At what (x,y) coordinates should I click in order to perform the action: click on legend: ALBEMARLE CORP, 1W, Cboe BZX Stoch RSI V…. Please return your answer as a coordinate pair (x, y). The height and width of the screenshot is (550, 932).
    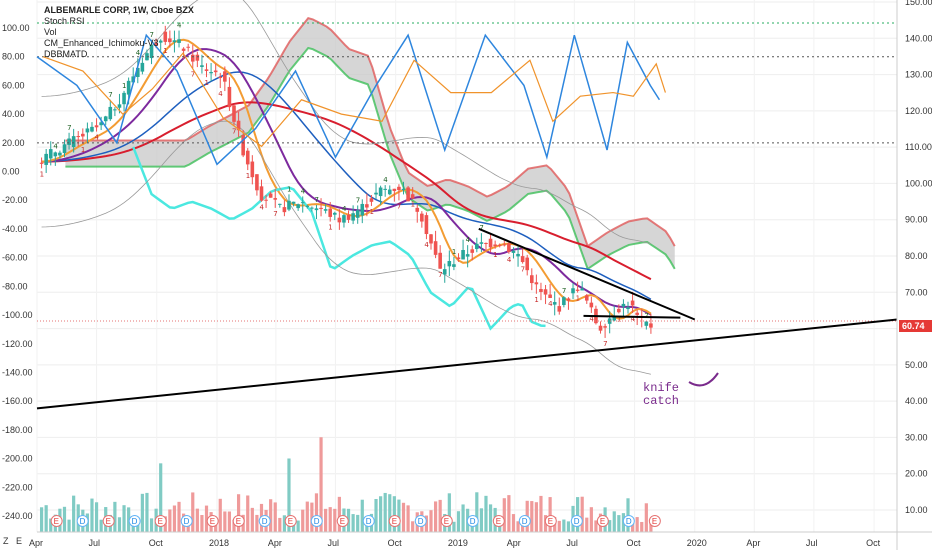
    Looking at the image, I should click on (119, 32).